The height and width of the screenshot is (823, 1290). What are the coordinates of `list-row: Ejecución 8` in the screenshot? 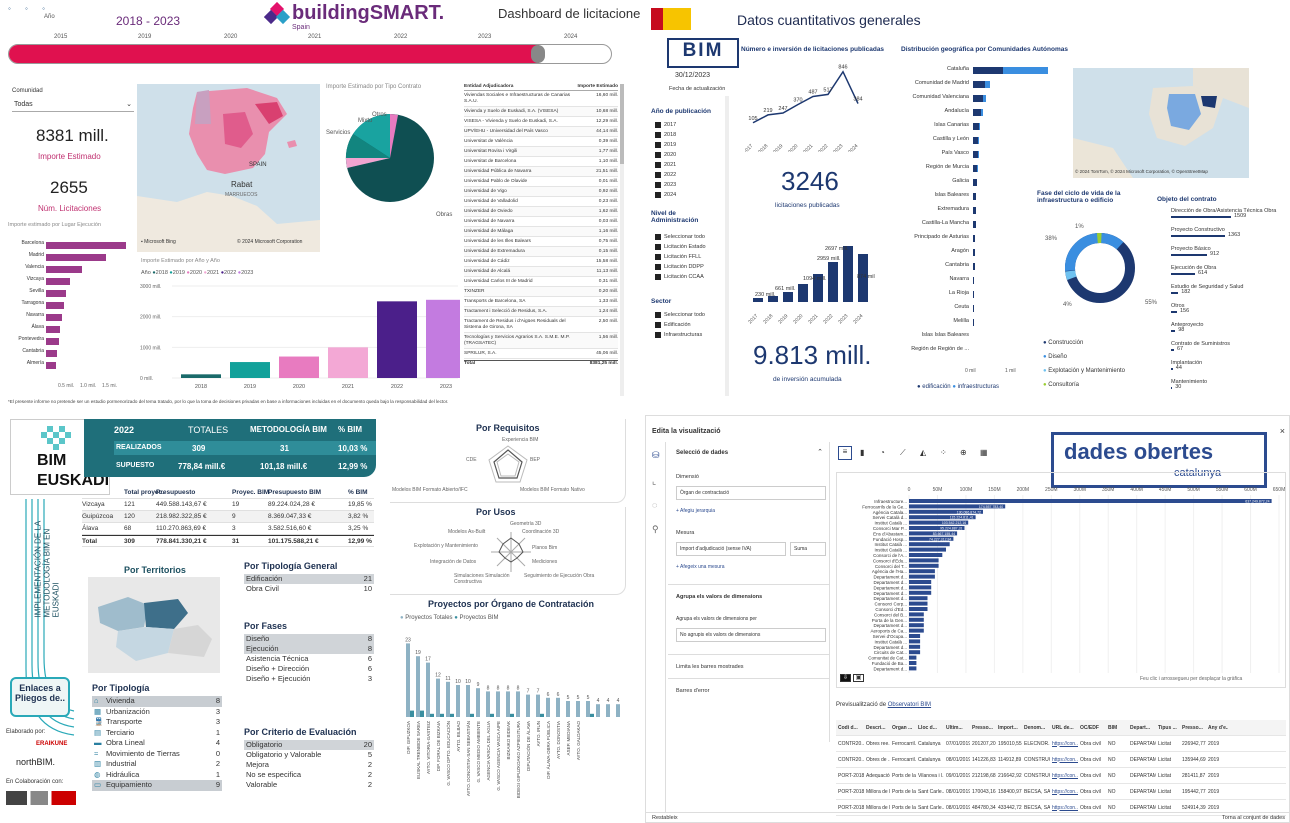 It's located at (309, 649).